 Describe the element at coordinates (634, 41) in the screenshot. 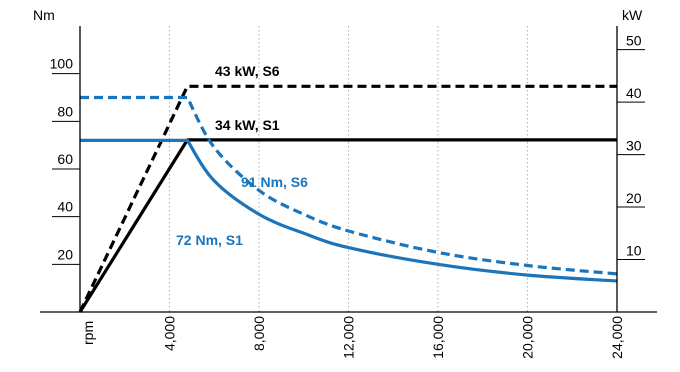

I see `kw-tick-label-4: 50` at that location.